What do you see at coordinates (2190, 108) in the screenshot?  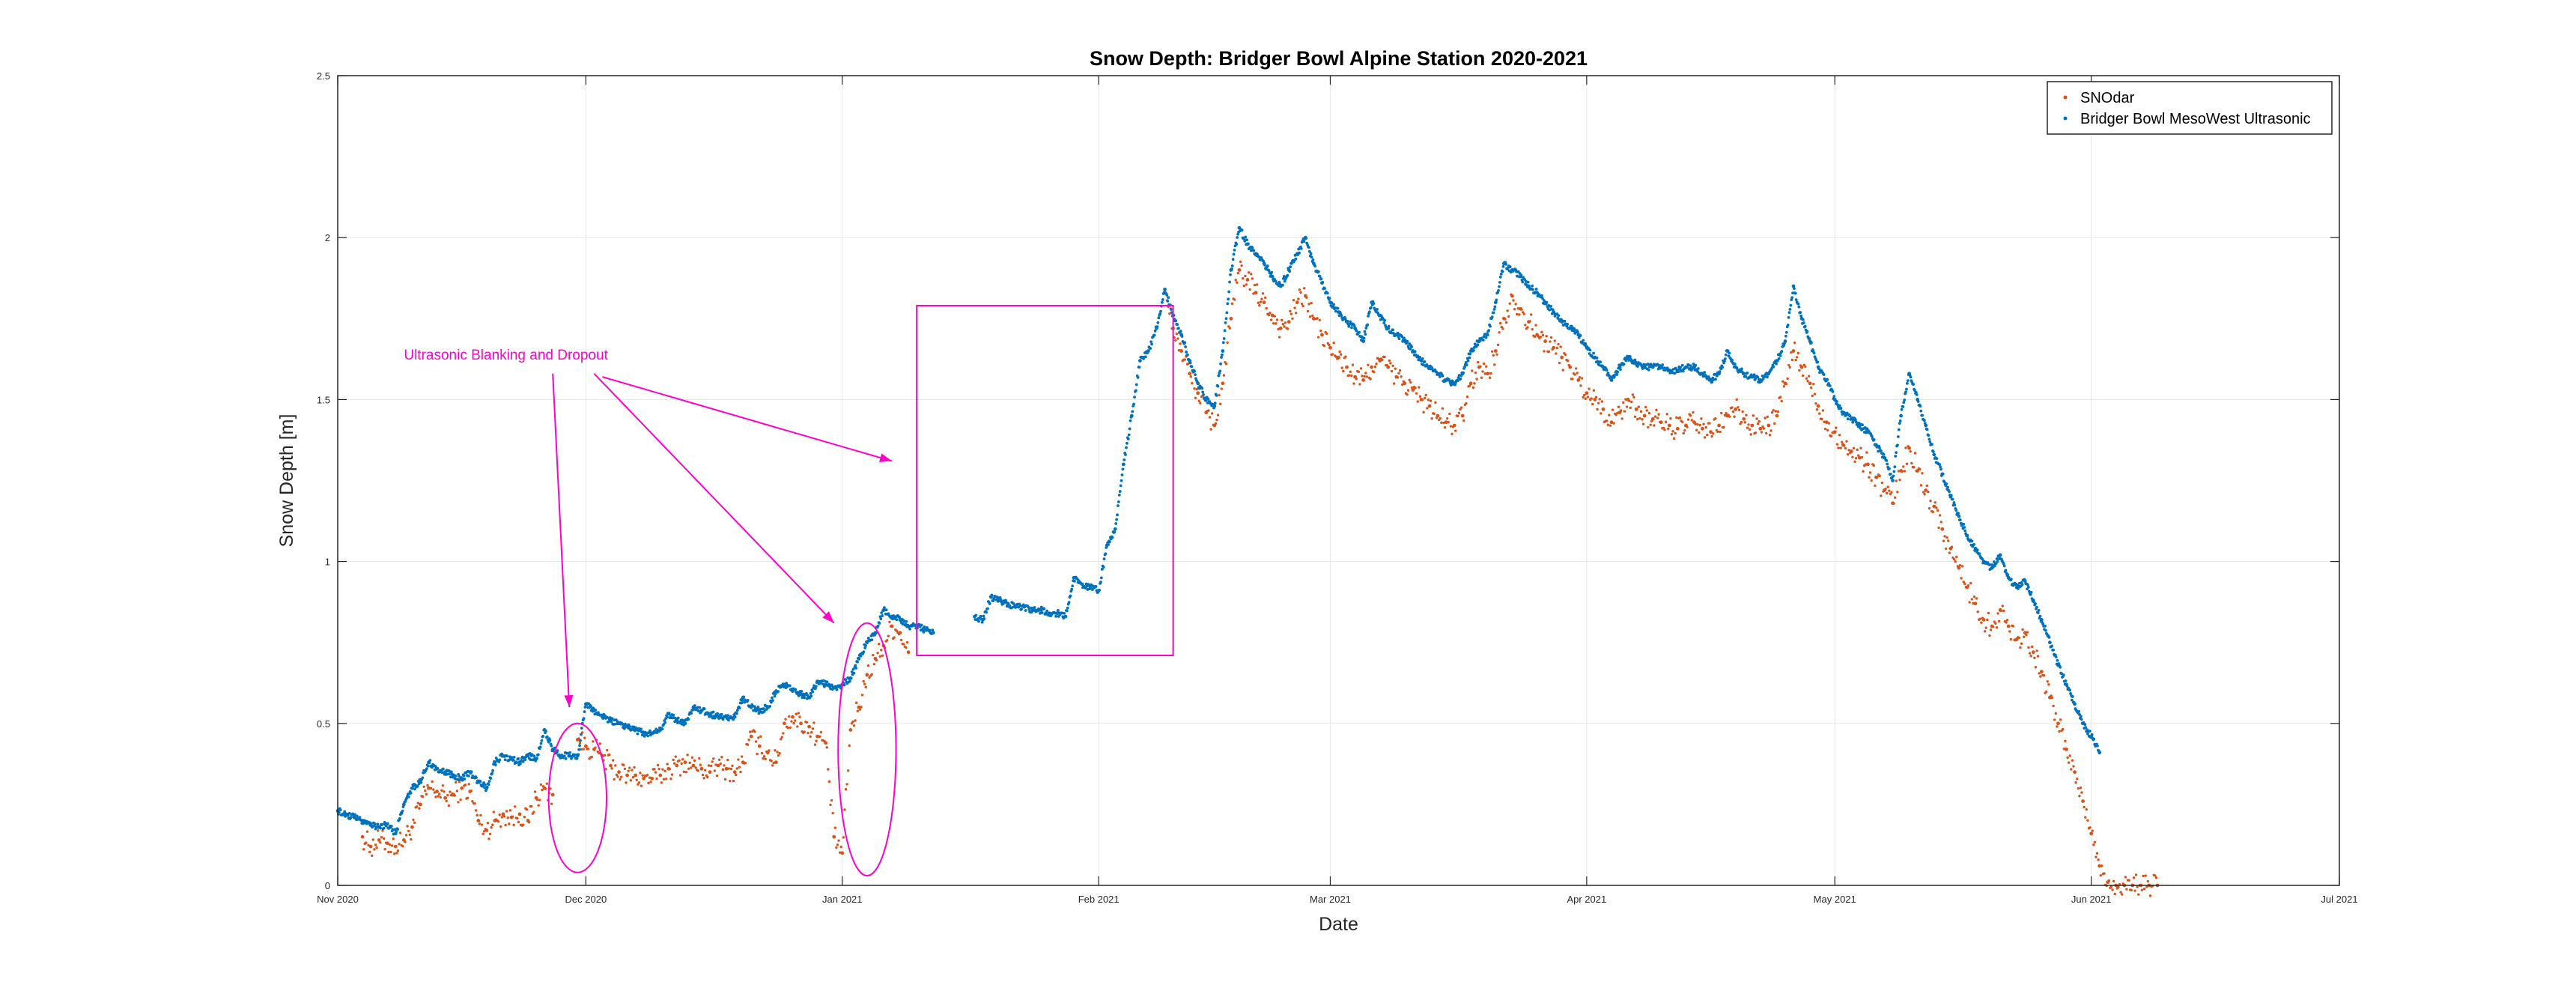 I see `legend-box` at bounding box center [2190, 108].